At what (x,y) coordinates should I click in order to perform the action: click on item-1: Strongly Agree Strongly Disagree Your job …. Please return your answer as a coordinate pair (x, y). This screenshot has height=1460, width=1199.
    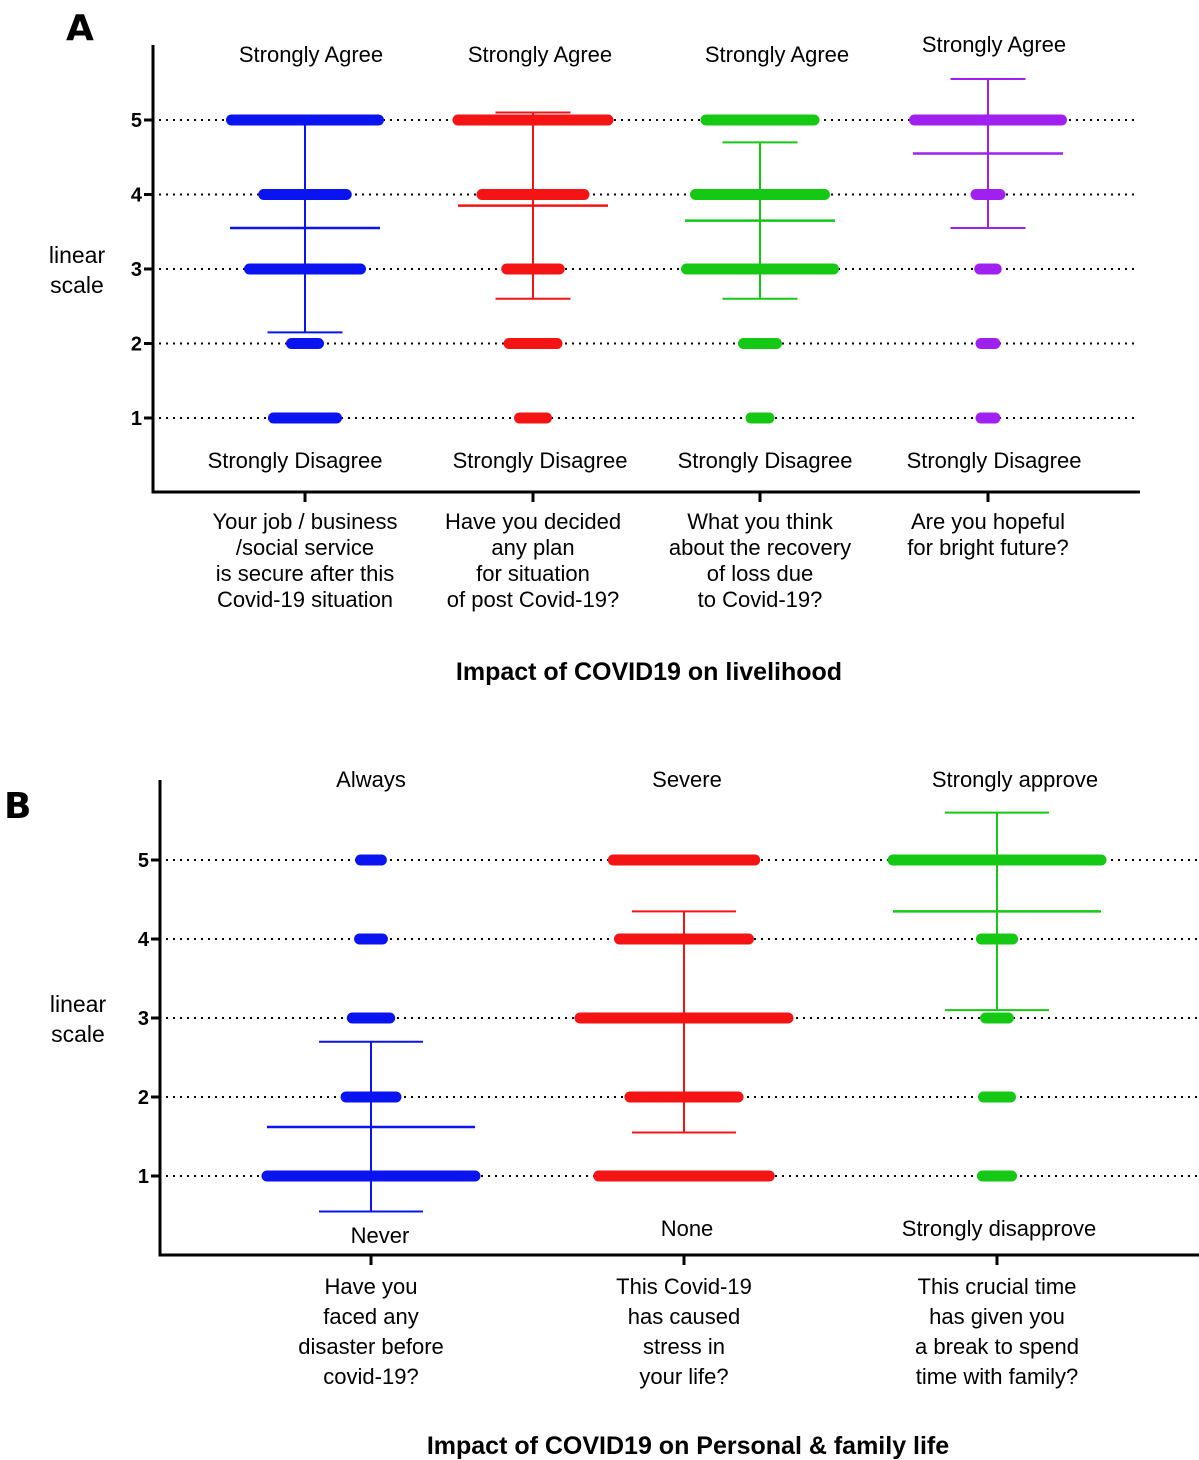
    Looking at the image, I should click on (303, 327).